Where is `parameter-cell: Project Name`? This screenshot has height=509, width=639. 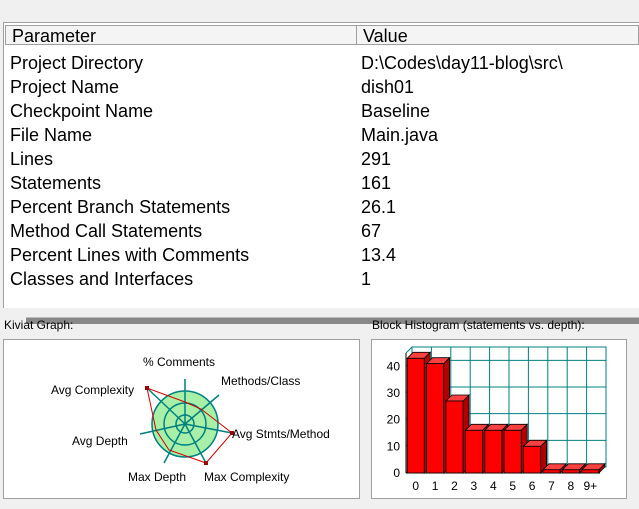
parameter-cell: Project Name is located at coordinates (65, 87).